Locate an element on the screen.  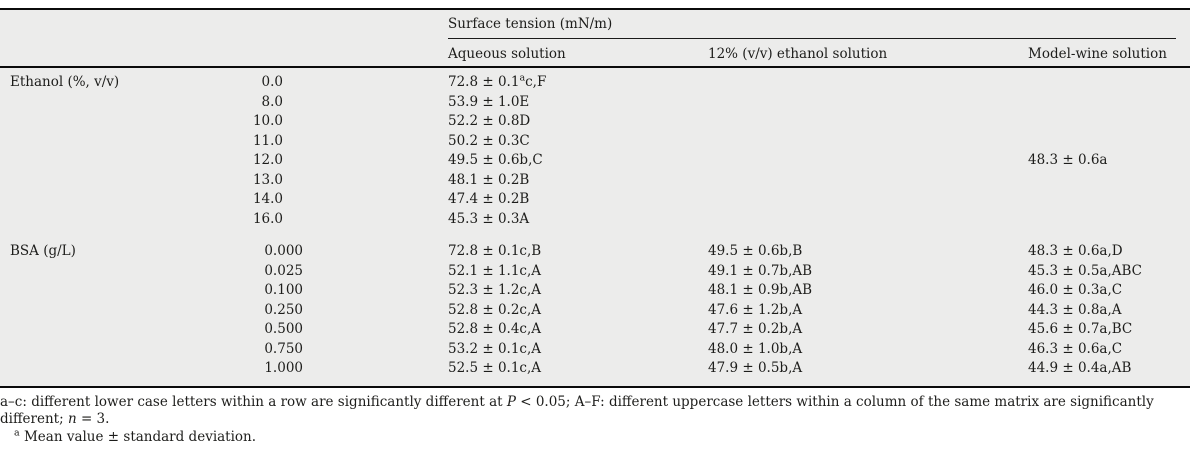
modelwine-value: 46.3 ± 0.6a,C is located at coordinates (1075, 348).